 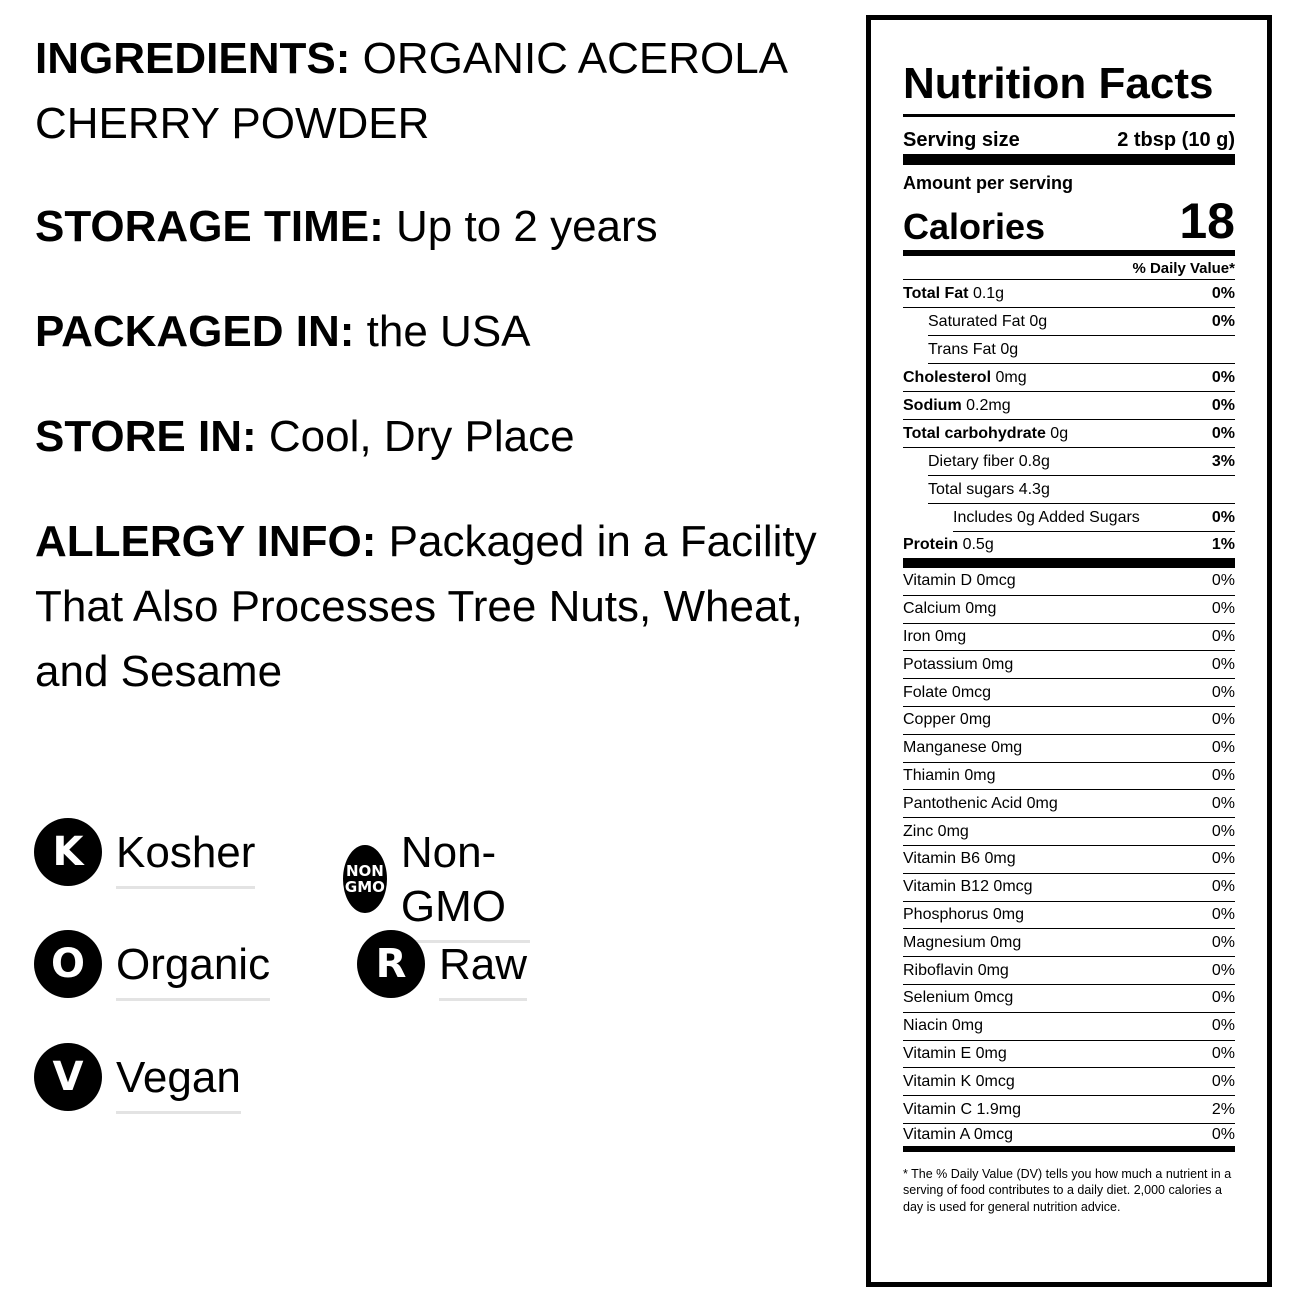 I want to click on nutrient-dv: 1%, so click(x=1223, y=544).